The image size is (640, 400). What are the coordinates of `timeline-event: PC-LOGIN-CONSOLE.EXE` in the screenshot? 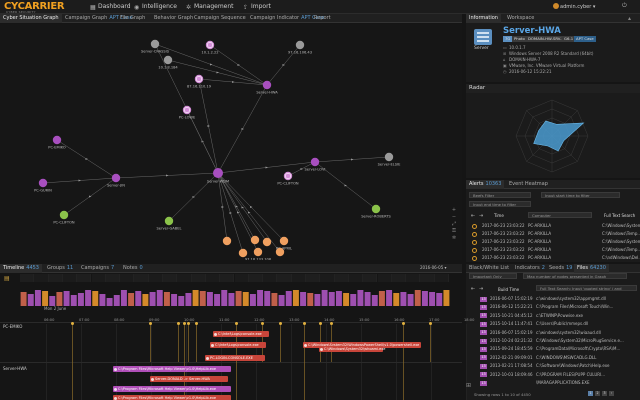 It's located at (235, 358).